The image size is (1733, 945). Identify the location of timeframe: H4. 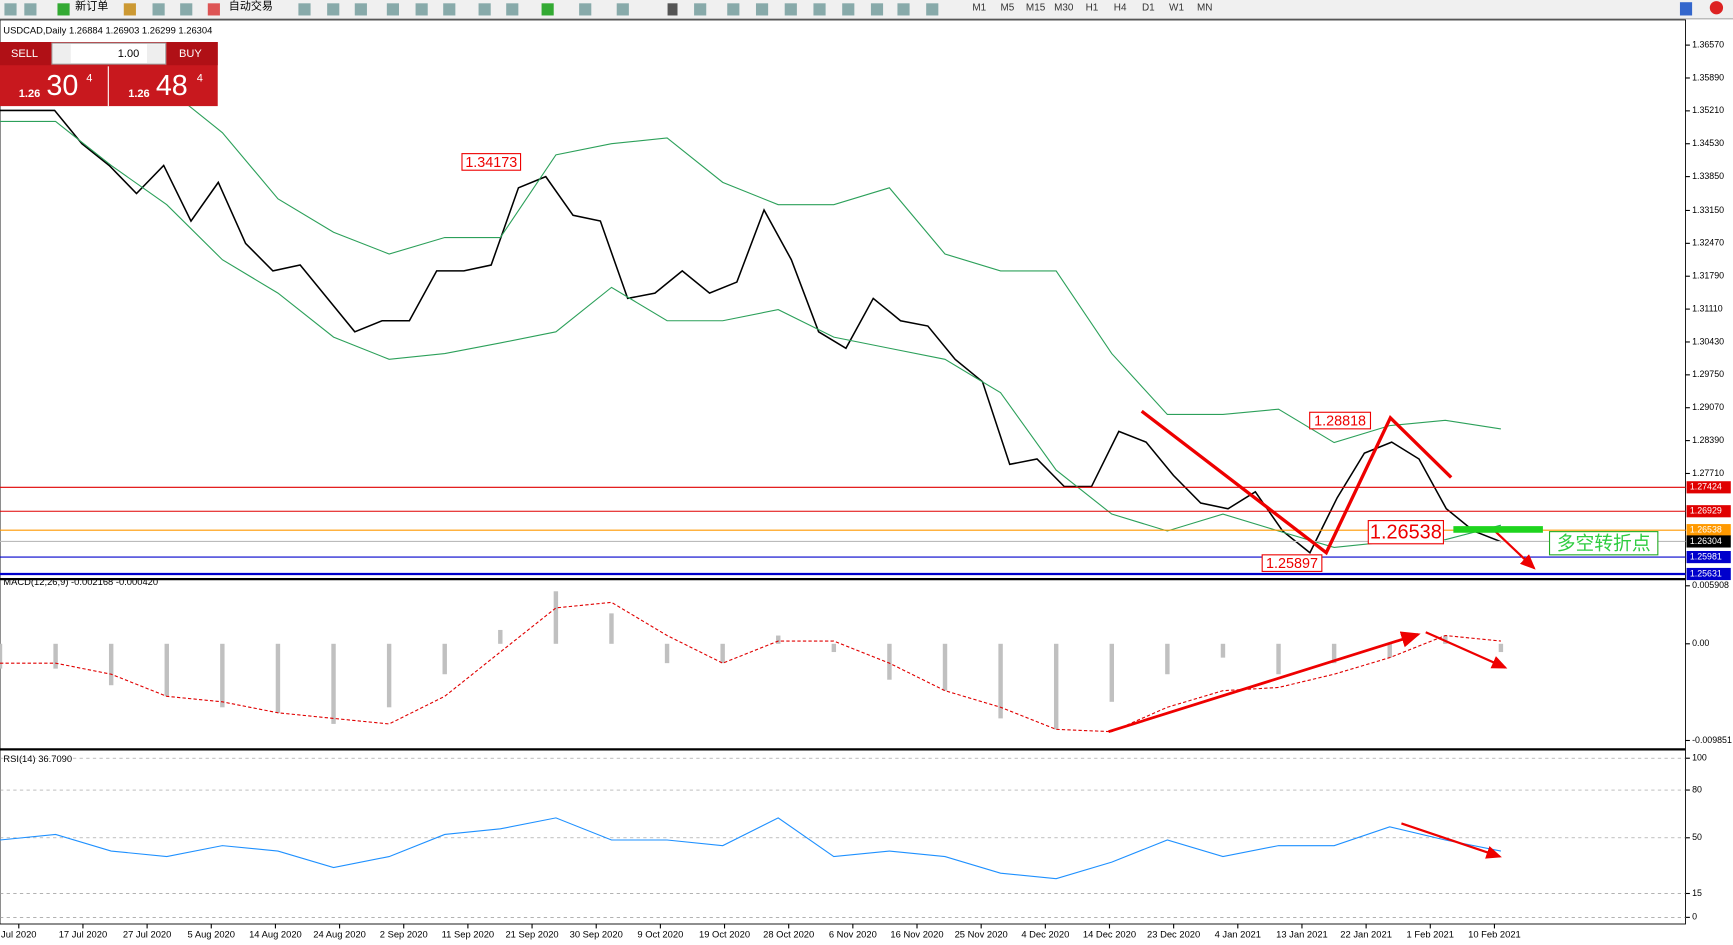
(1120, 7).